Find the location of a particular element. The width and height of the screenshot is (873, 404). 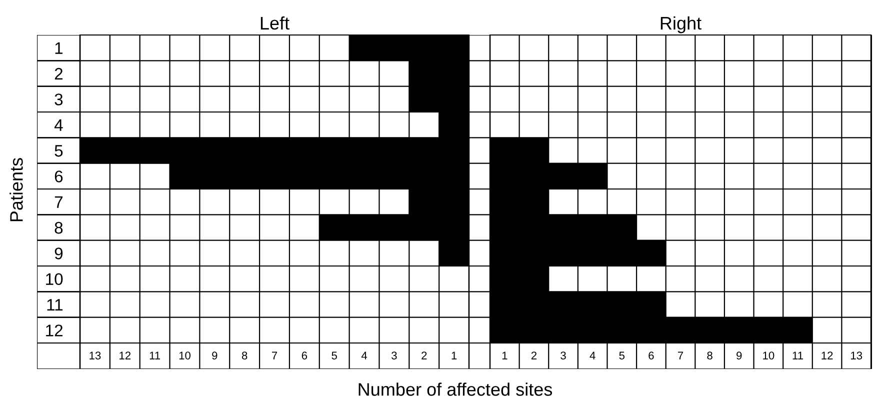

y-tick-label: 2 is located at coordinates (58, 74).